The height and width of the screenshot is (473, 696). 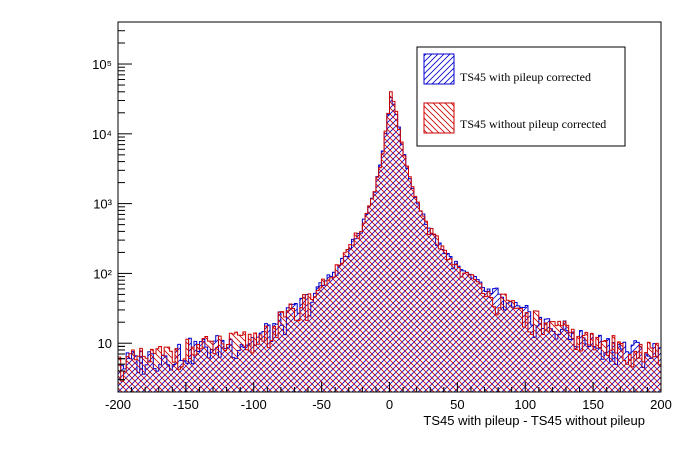 I want to click on legend-swatch-with-pileup, so click(x=439, y=69).